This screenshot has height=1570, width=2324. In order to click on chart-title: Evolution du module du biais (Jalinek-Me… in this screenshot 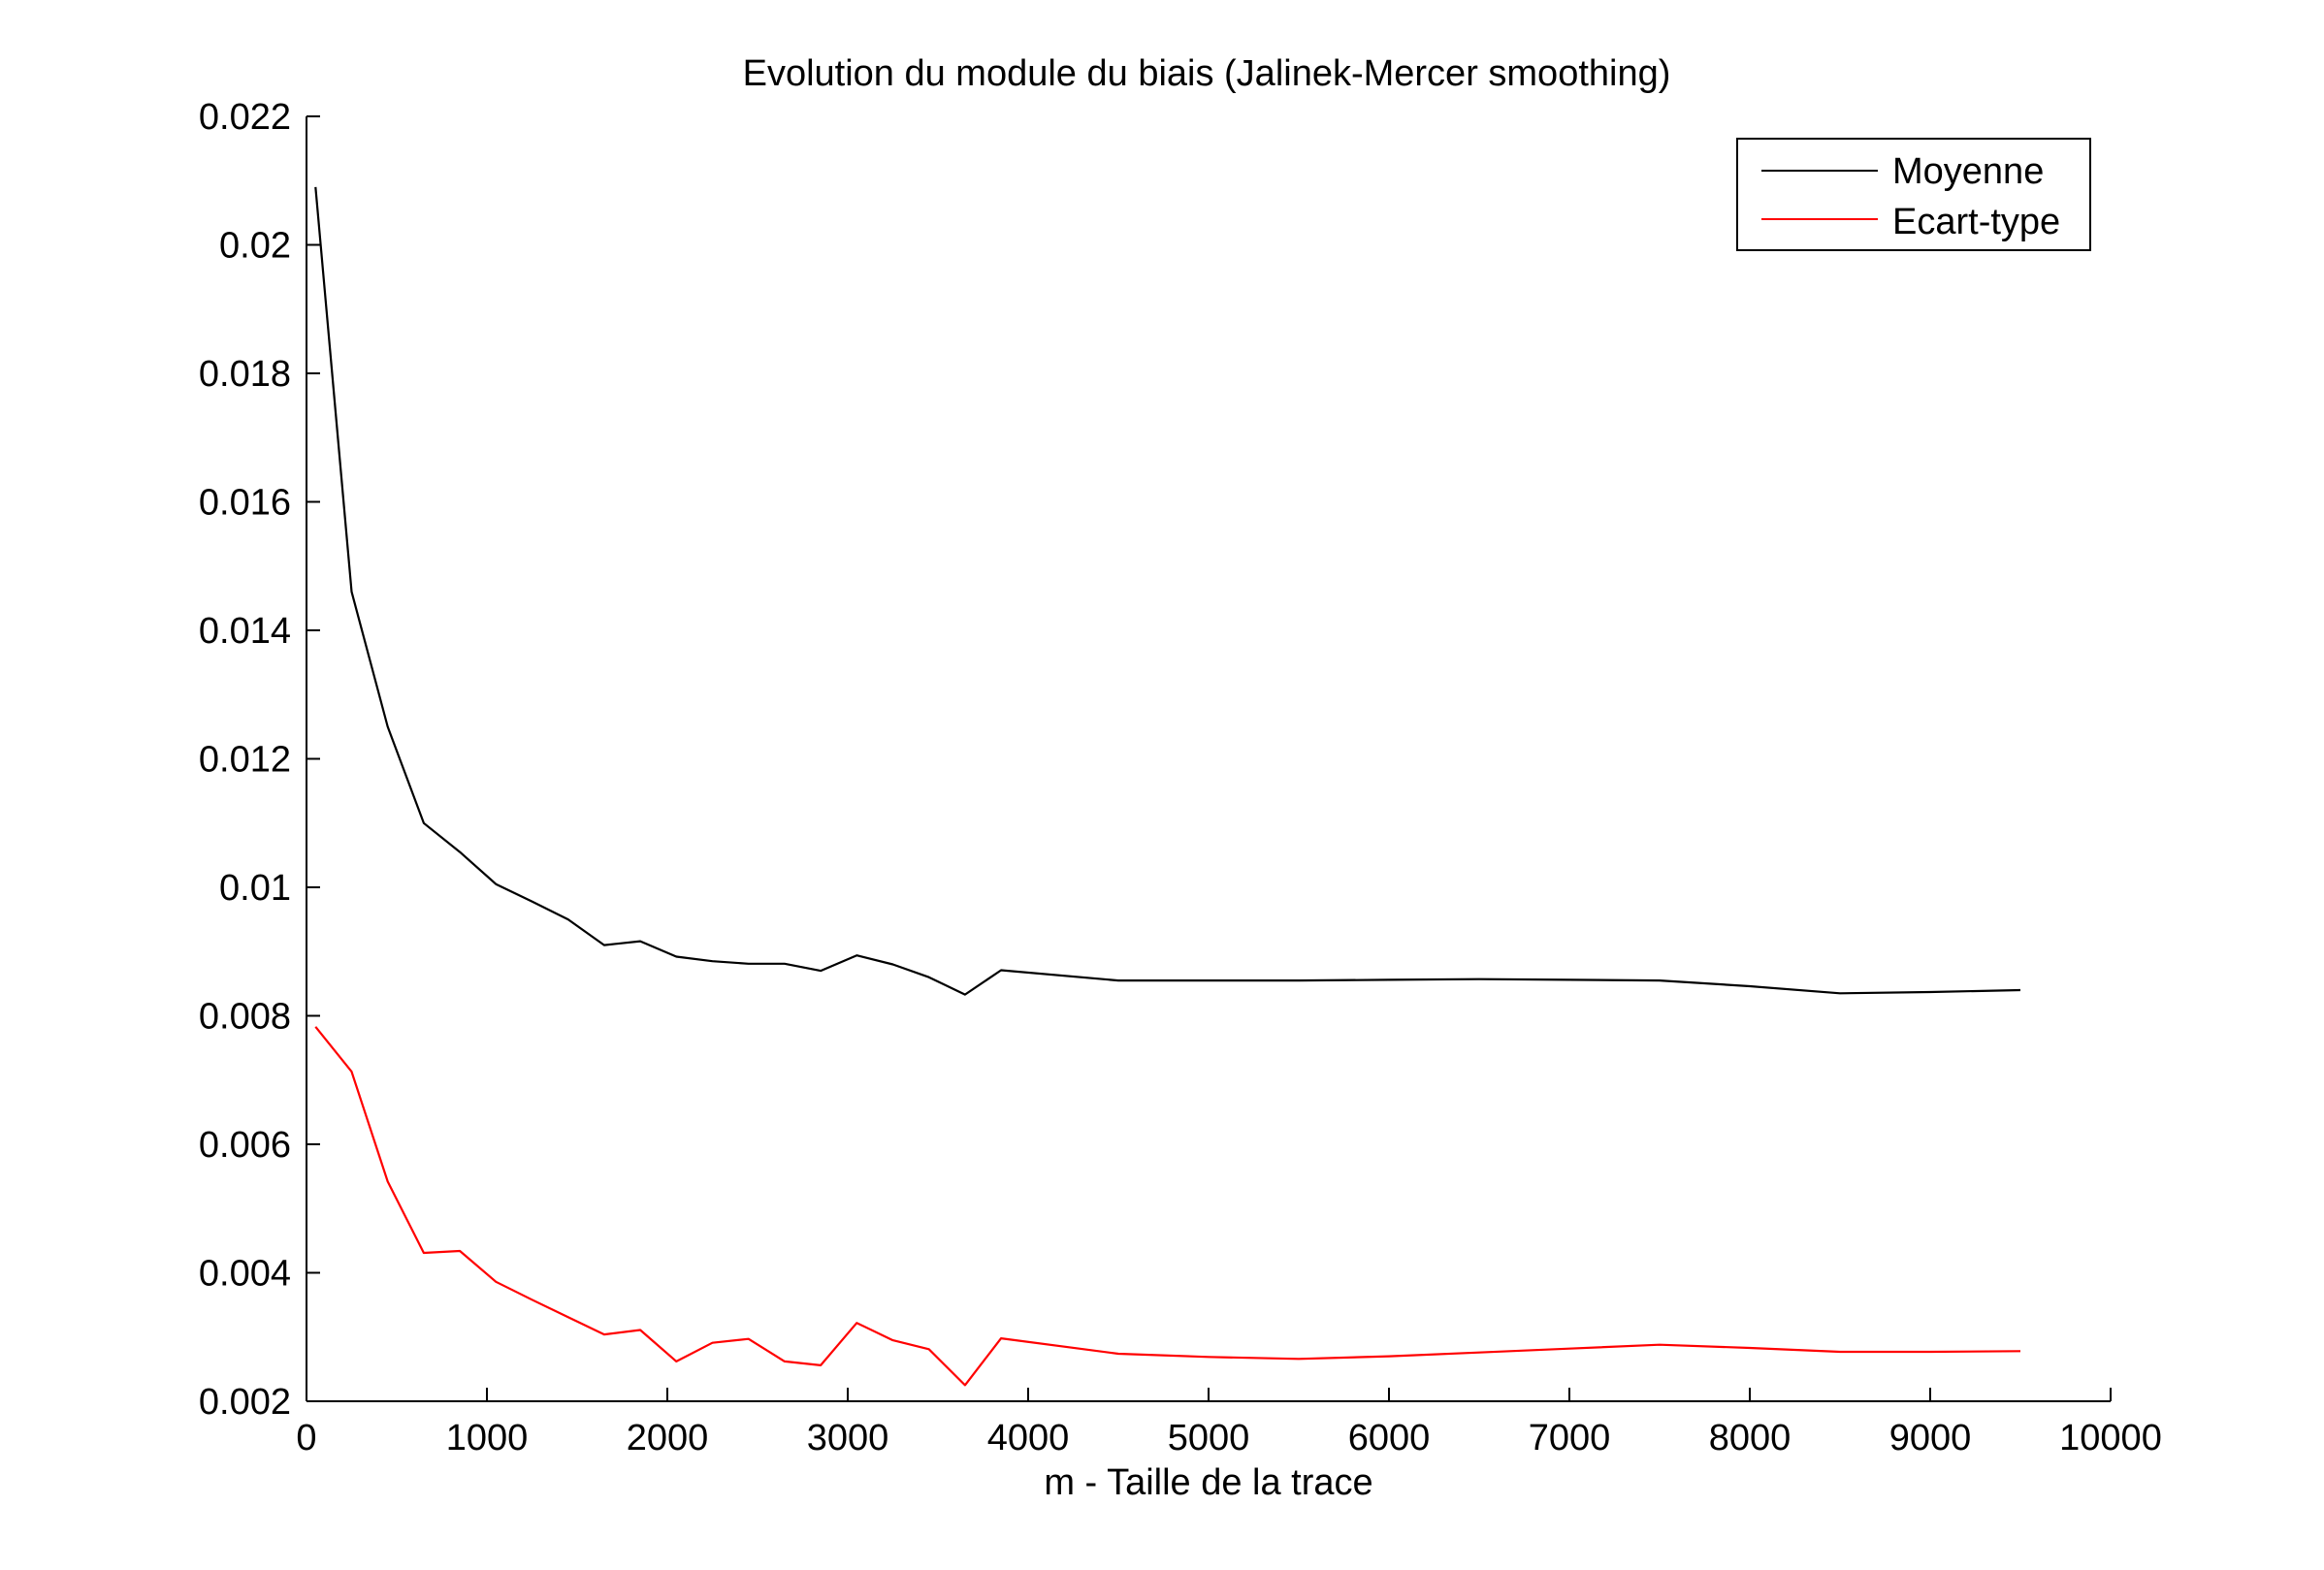, I will do `click(1207, 74)`.